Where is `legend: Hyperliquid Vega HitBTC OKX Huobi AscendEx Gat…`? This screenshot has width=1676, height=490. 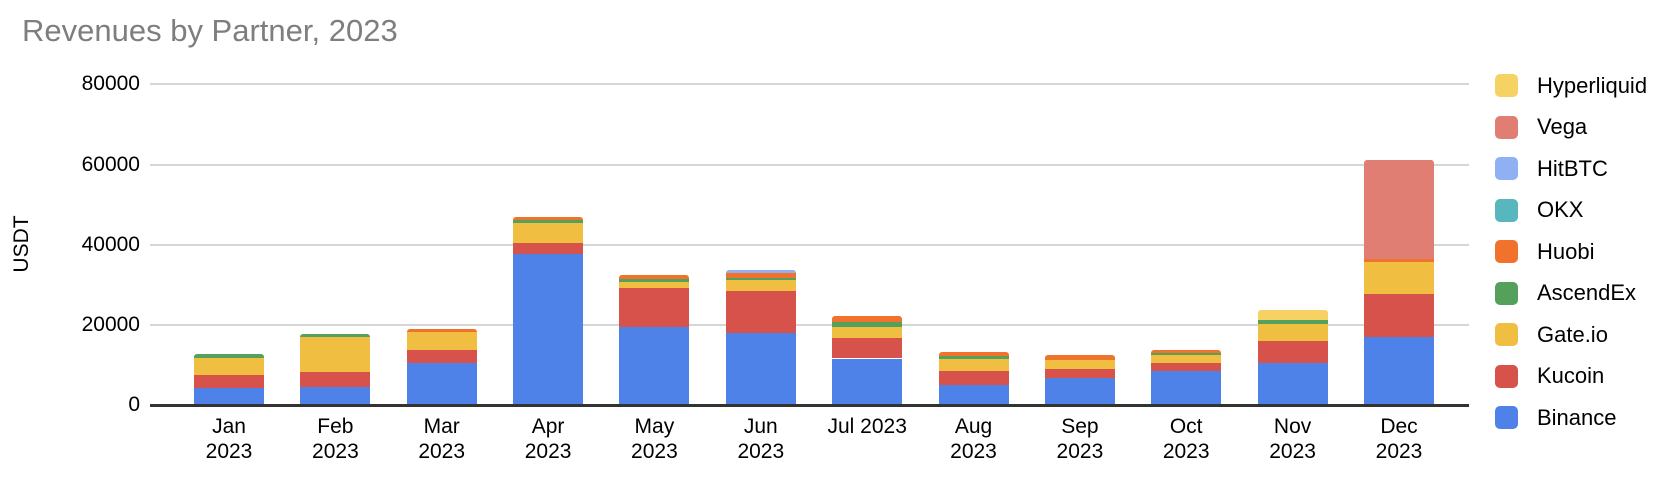
legend: Hyperliquid Vega HitBTC OKX Huobi AscendEx Gat… is located at coordinates (1571, 260).